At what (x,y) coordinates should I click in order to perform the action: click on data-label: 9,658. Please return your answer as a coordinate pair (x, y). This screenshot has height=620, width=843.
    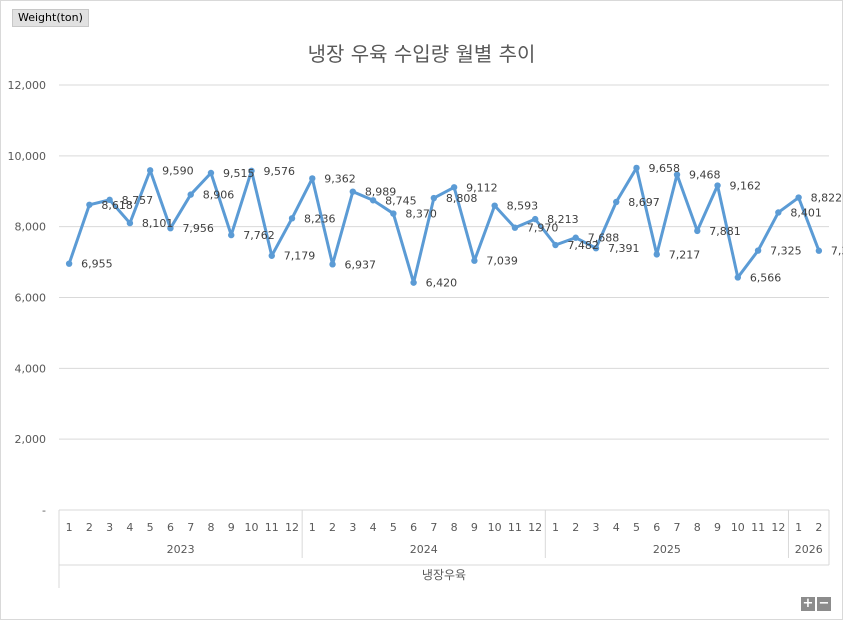
    Looking at the image, I should click on (665, 168).